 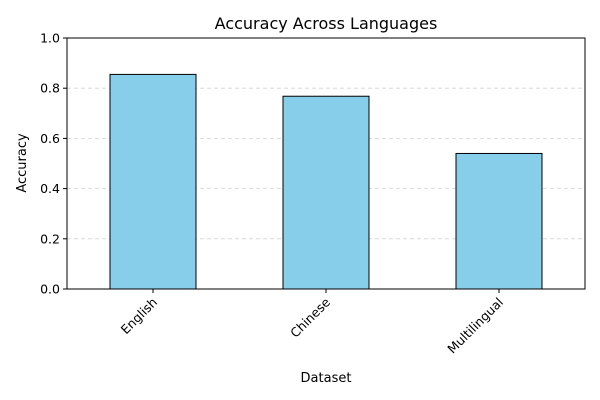 What do you see at coordinates (326, 192) in the screenshot?
I see `bar-chinese` at bounding box center [326, 192].